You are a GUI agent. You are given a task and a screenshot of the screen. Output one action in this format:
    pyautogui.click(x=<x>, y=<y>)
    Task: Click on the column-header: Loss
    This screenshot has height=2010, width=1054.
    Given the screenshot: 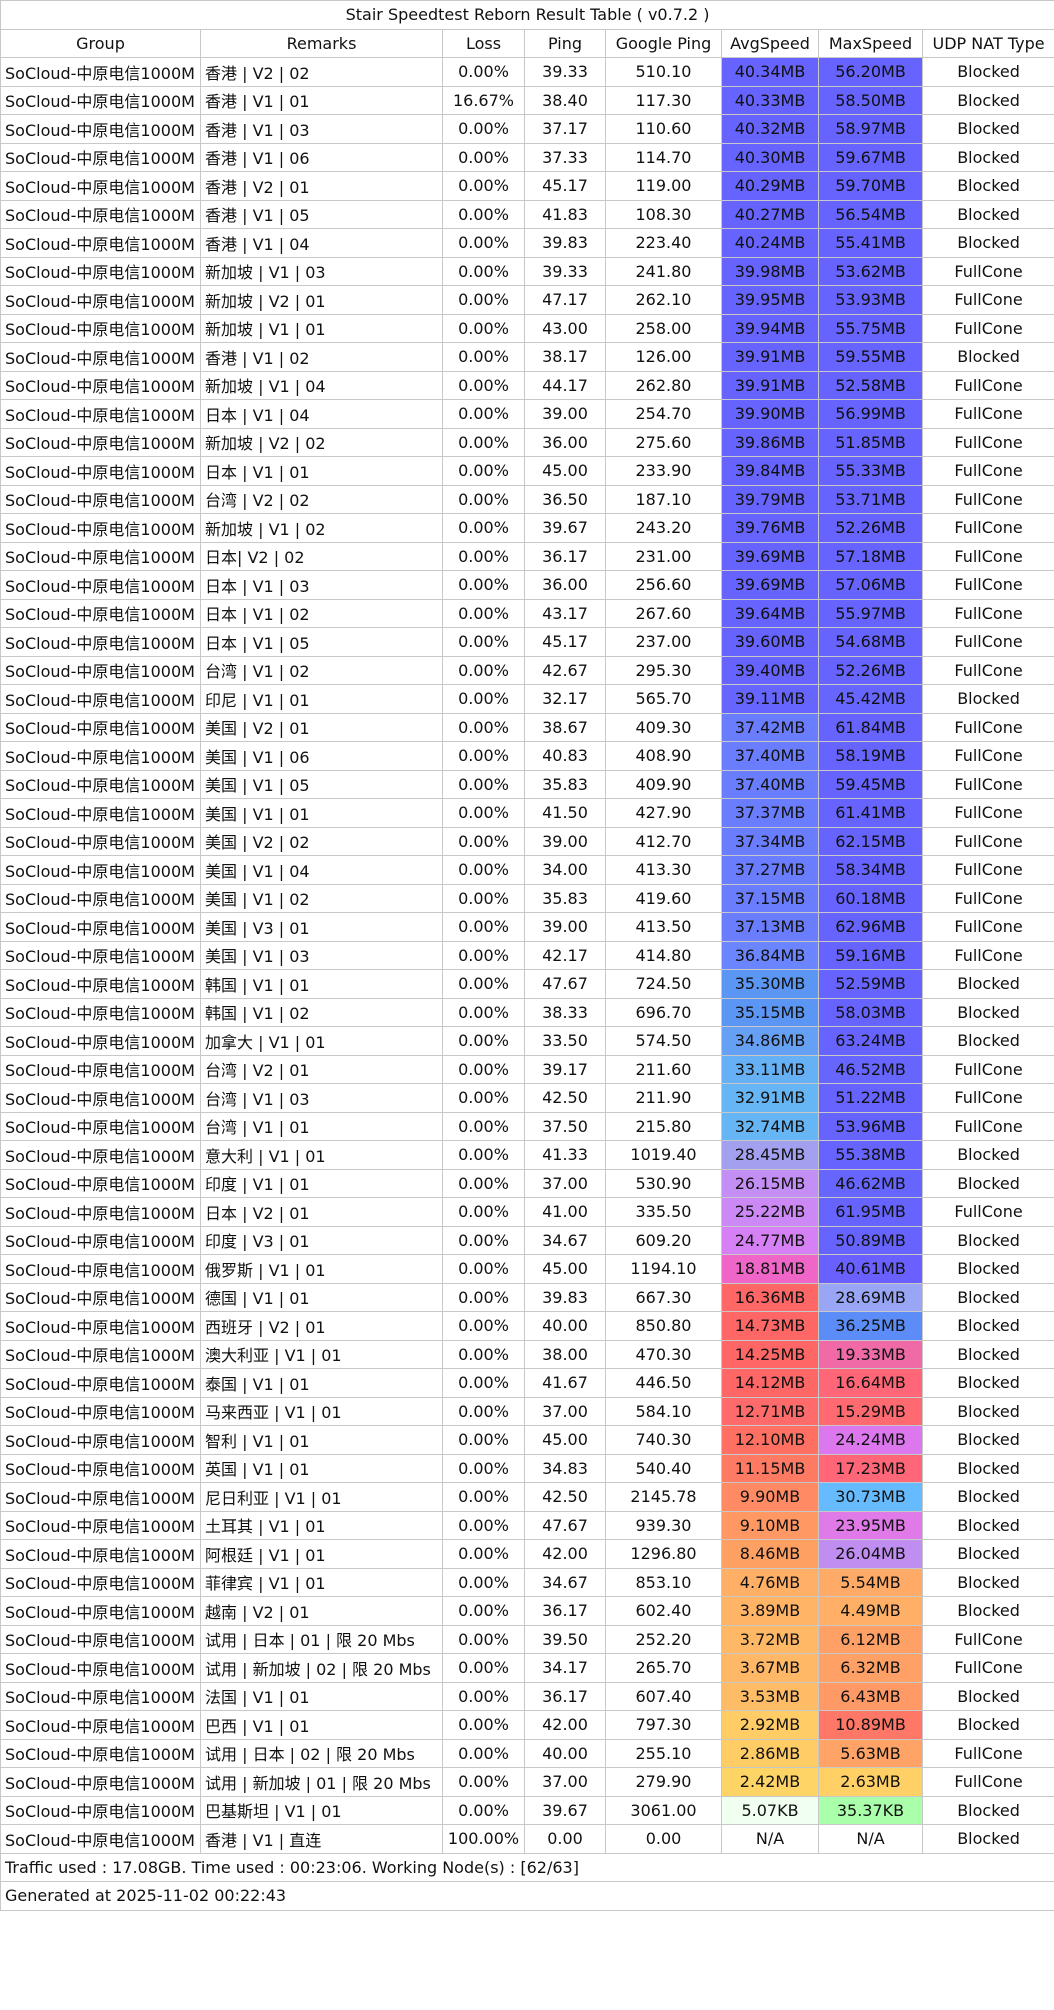 What is the action you would take?
    pyautogui.click(x=483, y=43)
    